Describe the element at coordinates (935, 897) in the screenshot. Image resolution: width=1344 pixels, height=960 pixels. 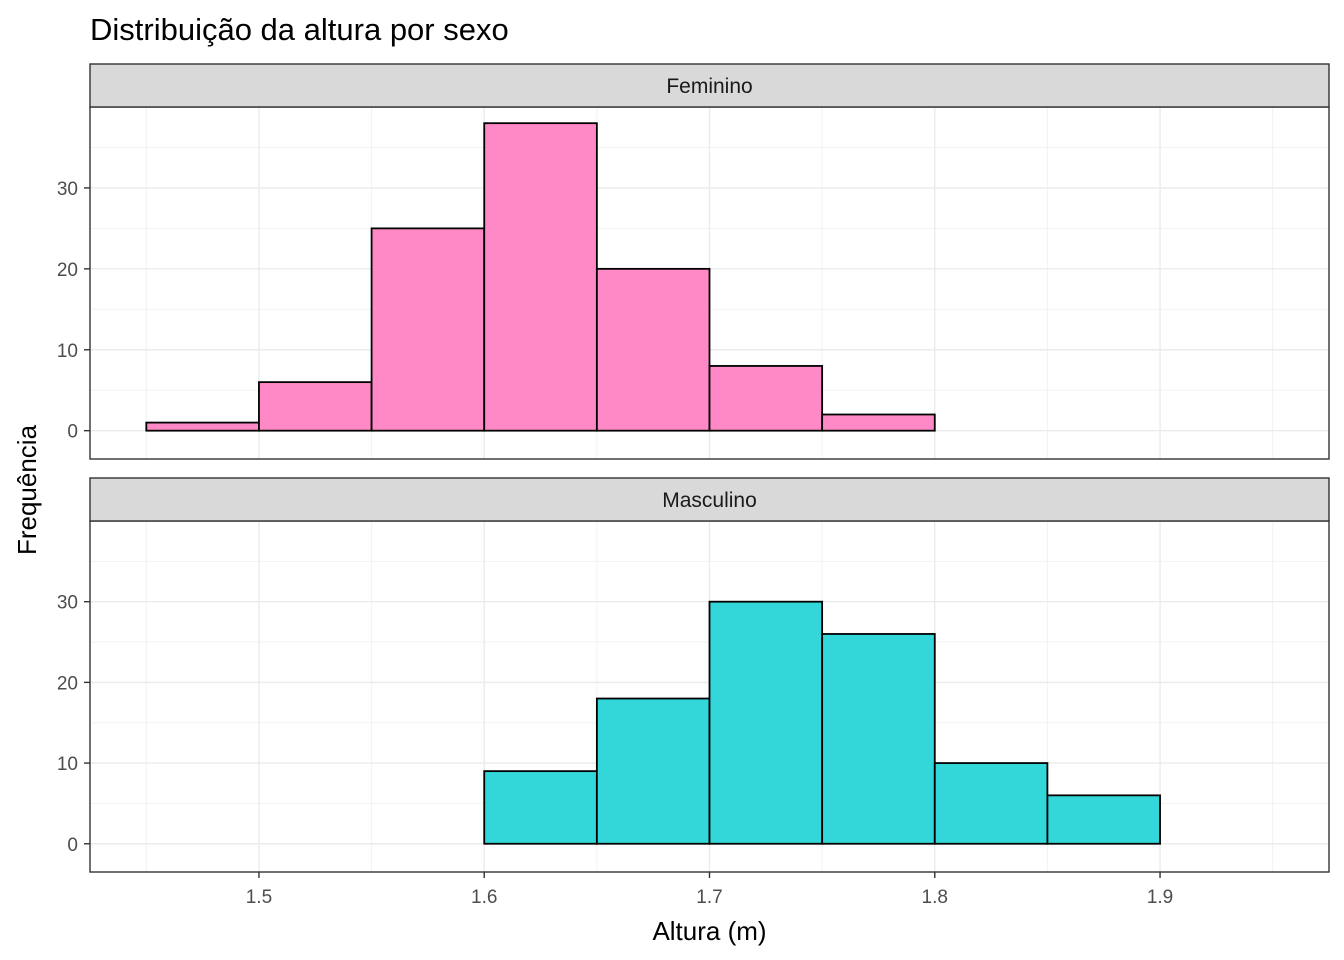
I see `x-tick-label: 1.8` at that location.